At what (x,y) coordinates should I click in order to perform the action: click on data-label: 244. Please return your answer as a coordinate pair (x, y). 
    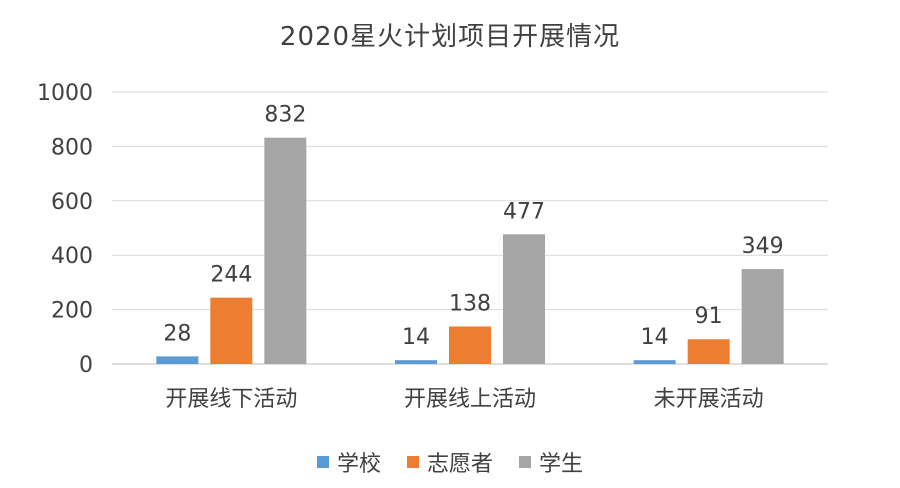
    Looking at the image, I should click on (231, 275).